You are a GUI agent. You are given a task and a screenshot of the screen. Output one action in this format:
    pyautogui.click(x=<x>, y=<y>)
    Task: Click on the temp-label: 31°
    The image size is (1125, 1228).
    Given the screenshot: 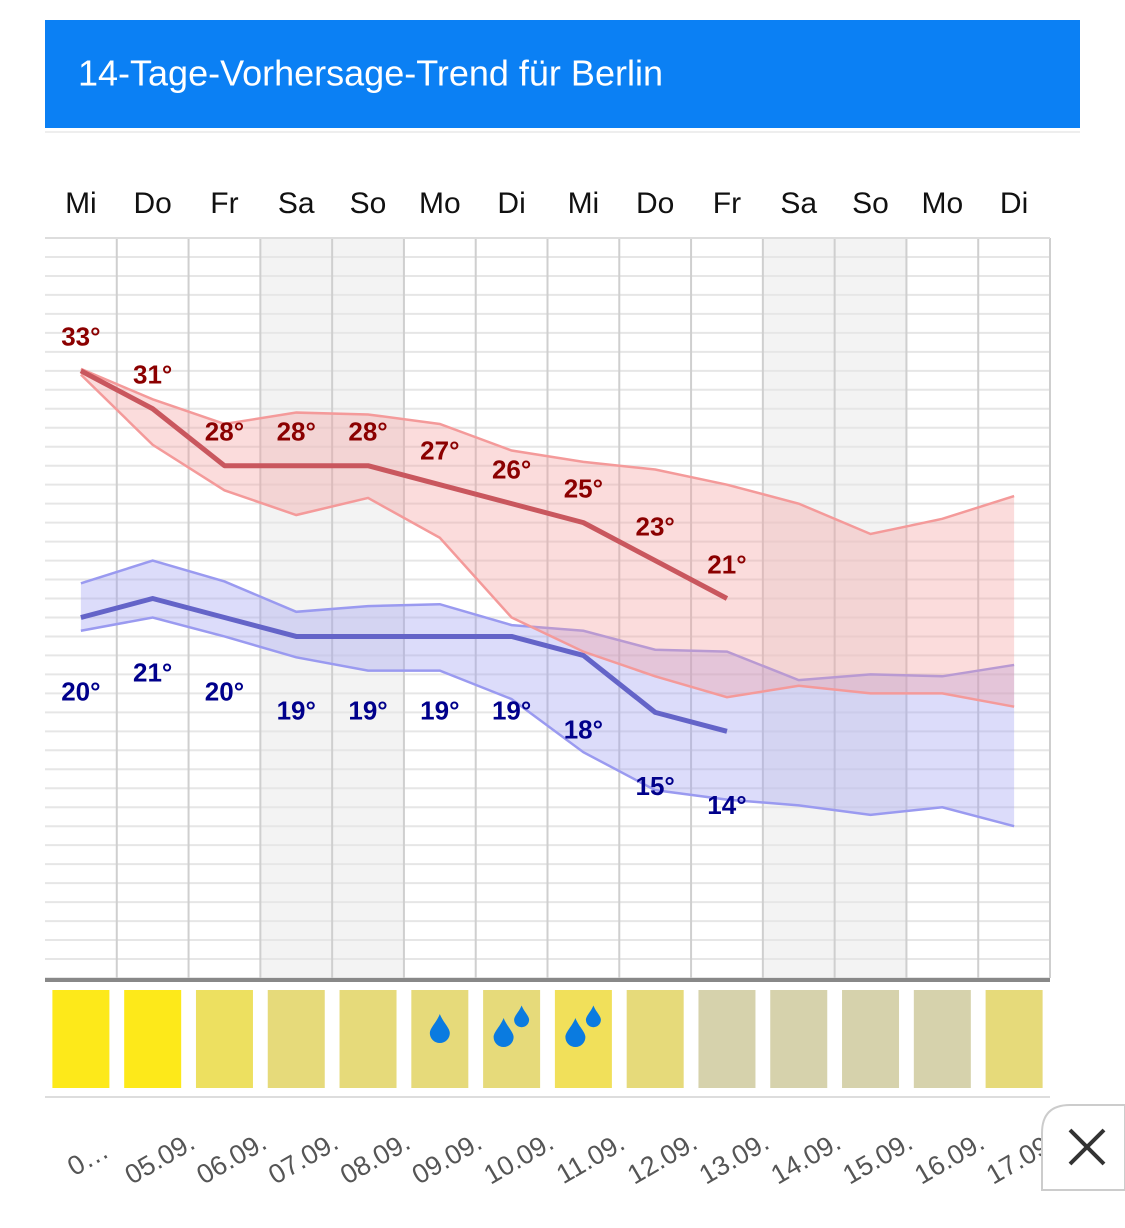 What is the action you would take?
    pyautogui.click(x=152, y=375)
    